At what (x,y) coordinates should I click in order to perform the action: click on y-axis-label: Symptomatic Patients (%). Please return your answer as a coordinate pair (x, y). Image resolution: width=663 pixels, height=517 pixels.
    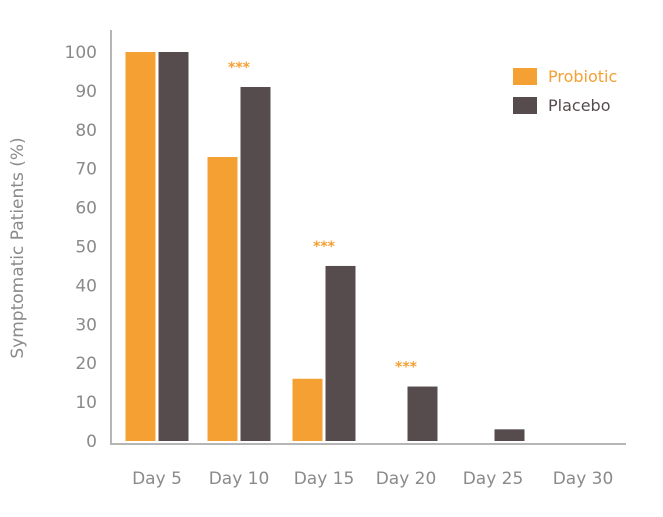
    Looking at the image, I should click on (18, 247).